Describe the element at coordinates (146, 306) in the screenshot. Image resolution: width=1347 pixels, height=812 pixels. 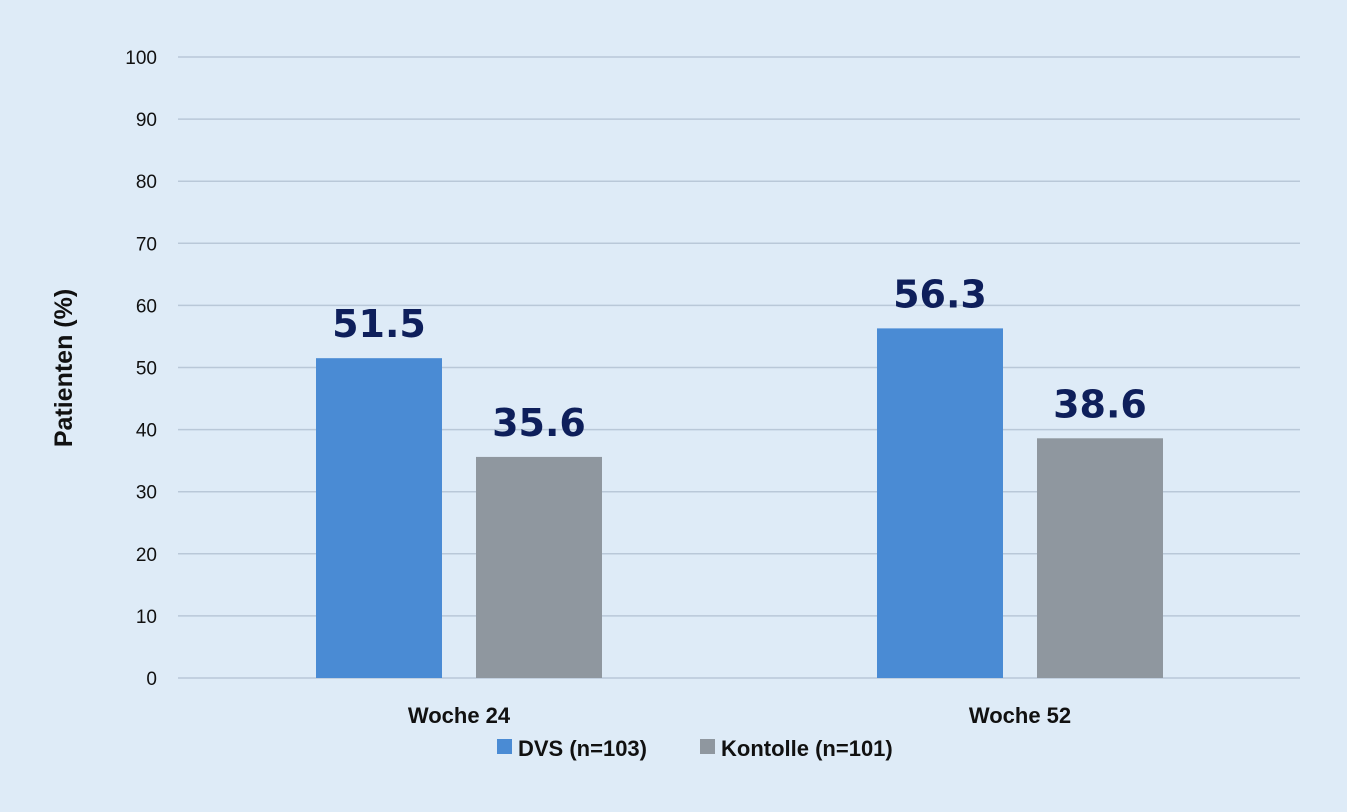
I see `y-tick-label: 60` at that location.